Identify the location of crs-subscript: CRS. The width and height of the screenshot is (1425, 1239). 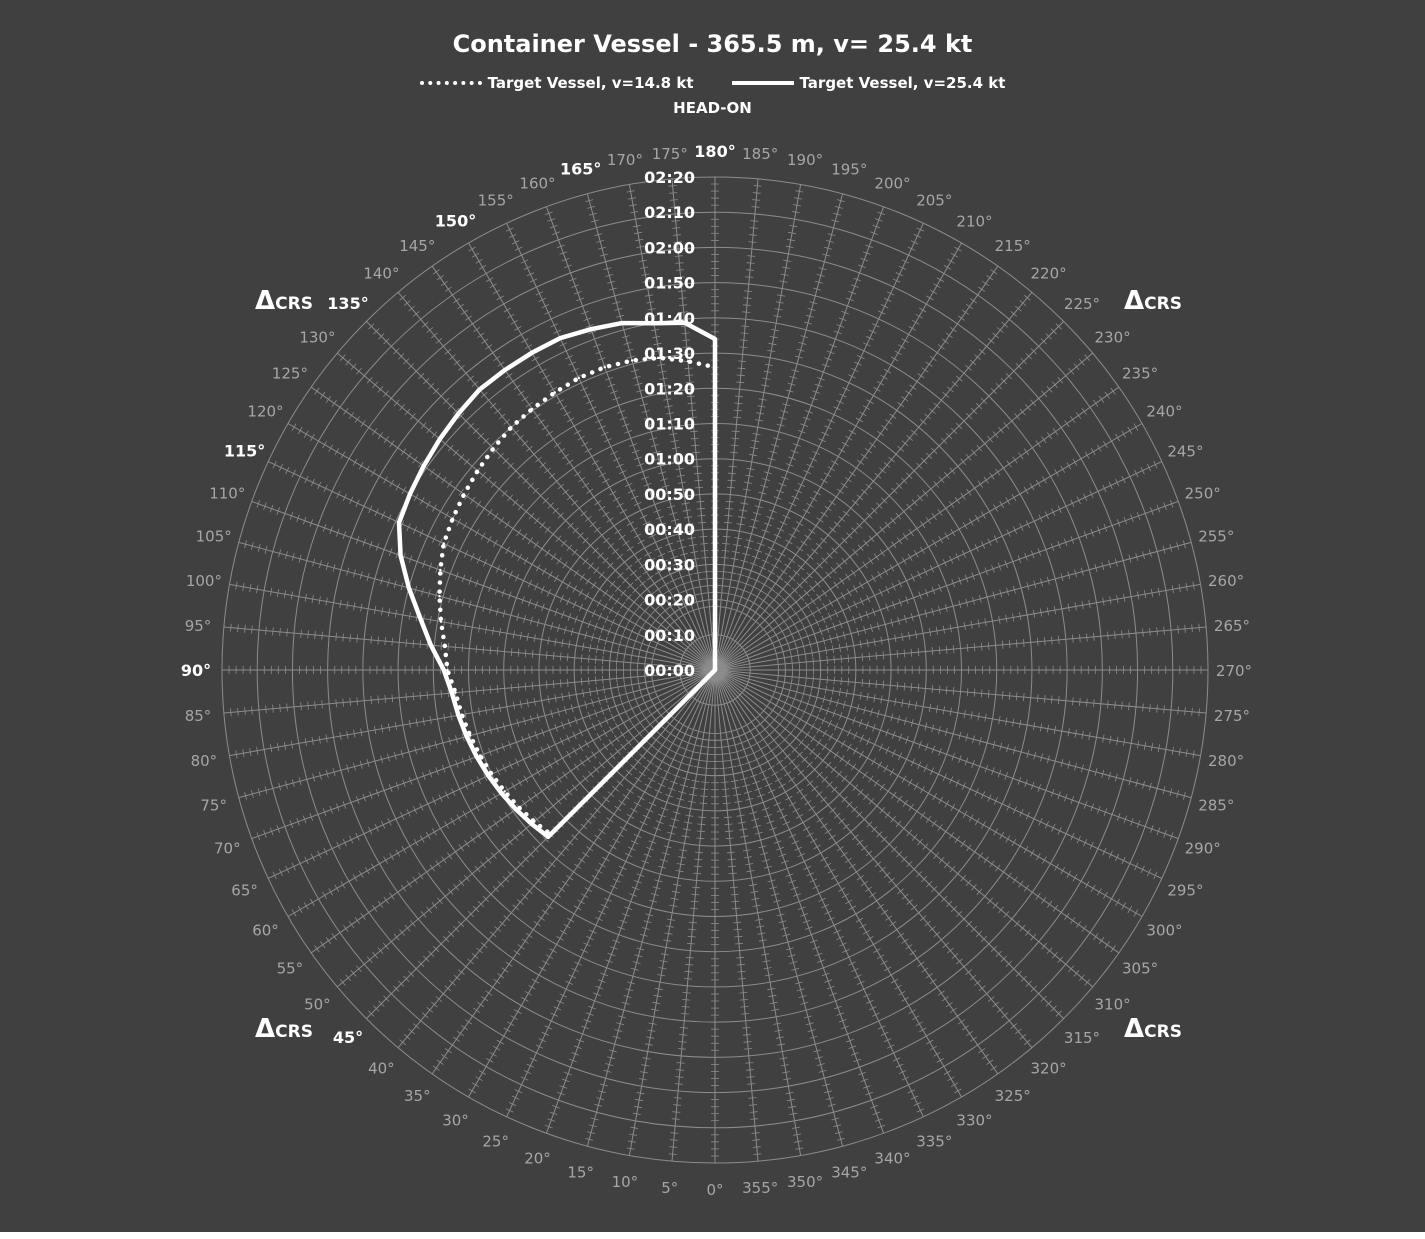
(294, 304).